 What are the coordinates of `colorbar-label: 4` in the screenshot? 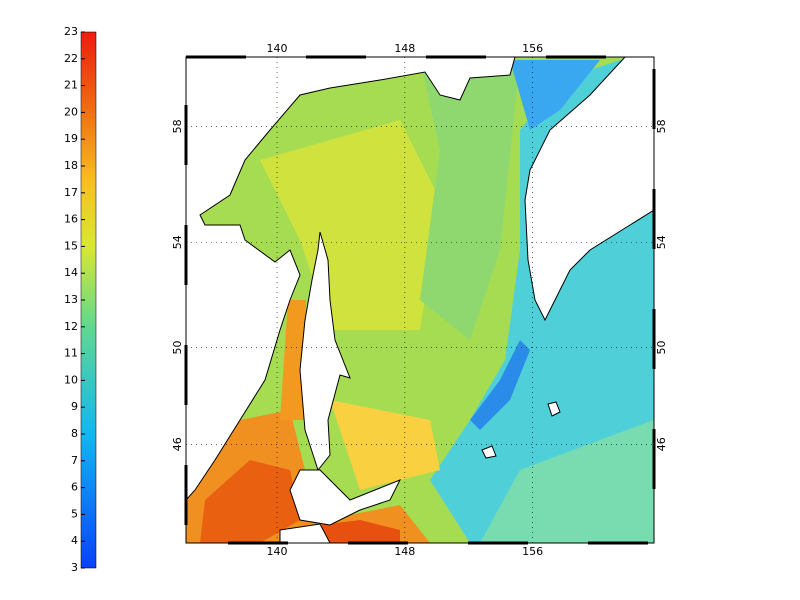 It's located at (74, 540).